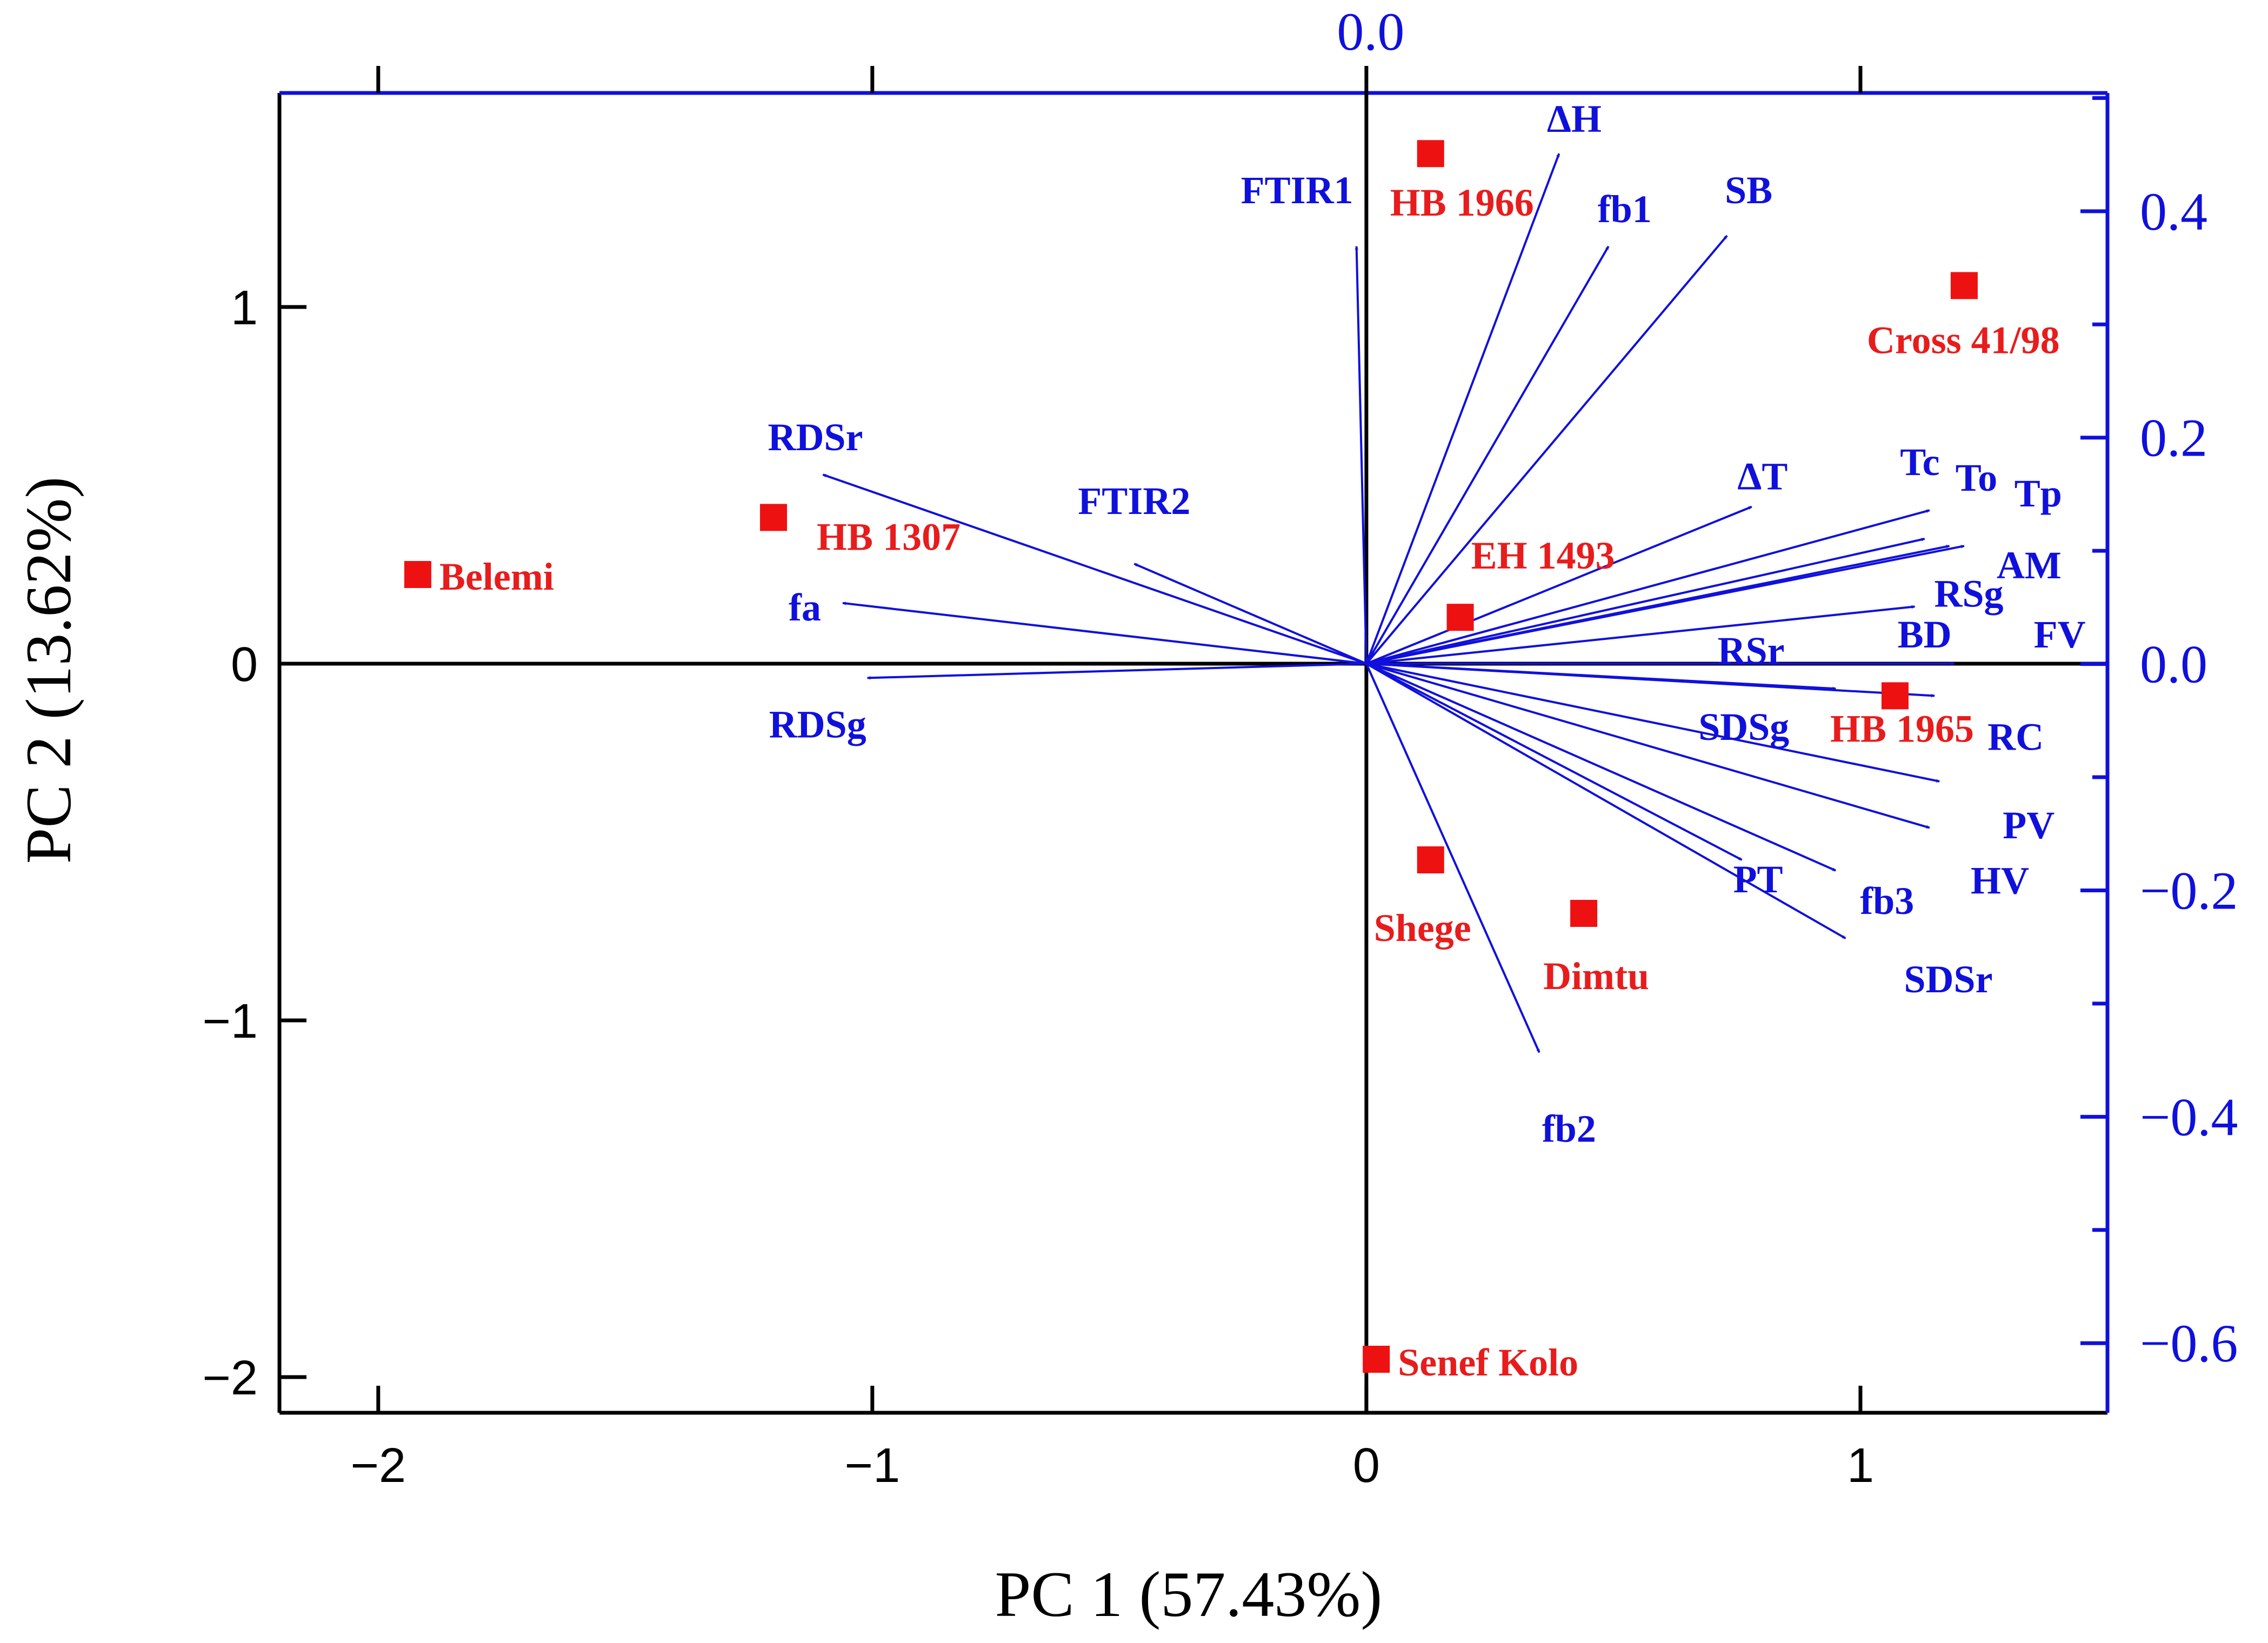 The width and height of the screenshot is (2268, 1643). I want to click on loading-label-hv: HV, so click(2000, 881).